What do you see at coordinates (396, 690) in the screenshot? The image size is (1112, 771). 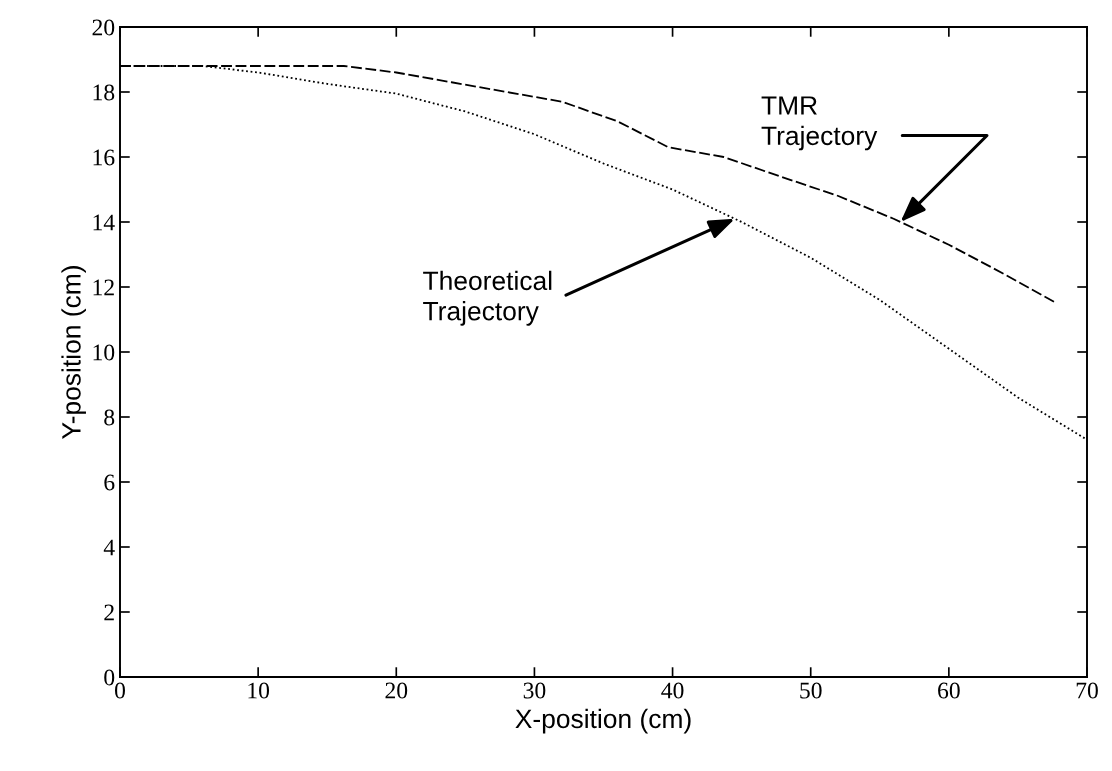 I see `x-tick-label: 20` at bounding box center [396, 690].